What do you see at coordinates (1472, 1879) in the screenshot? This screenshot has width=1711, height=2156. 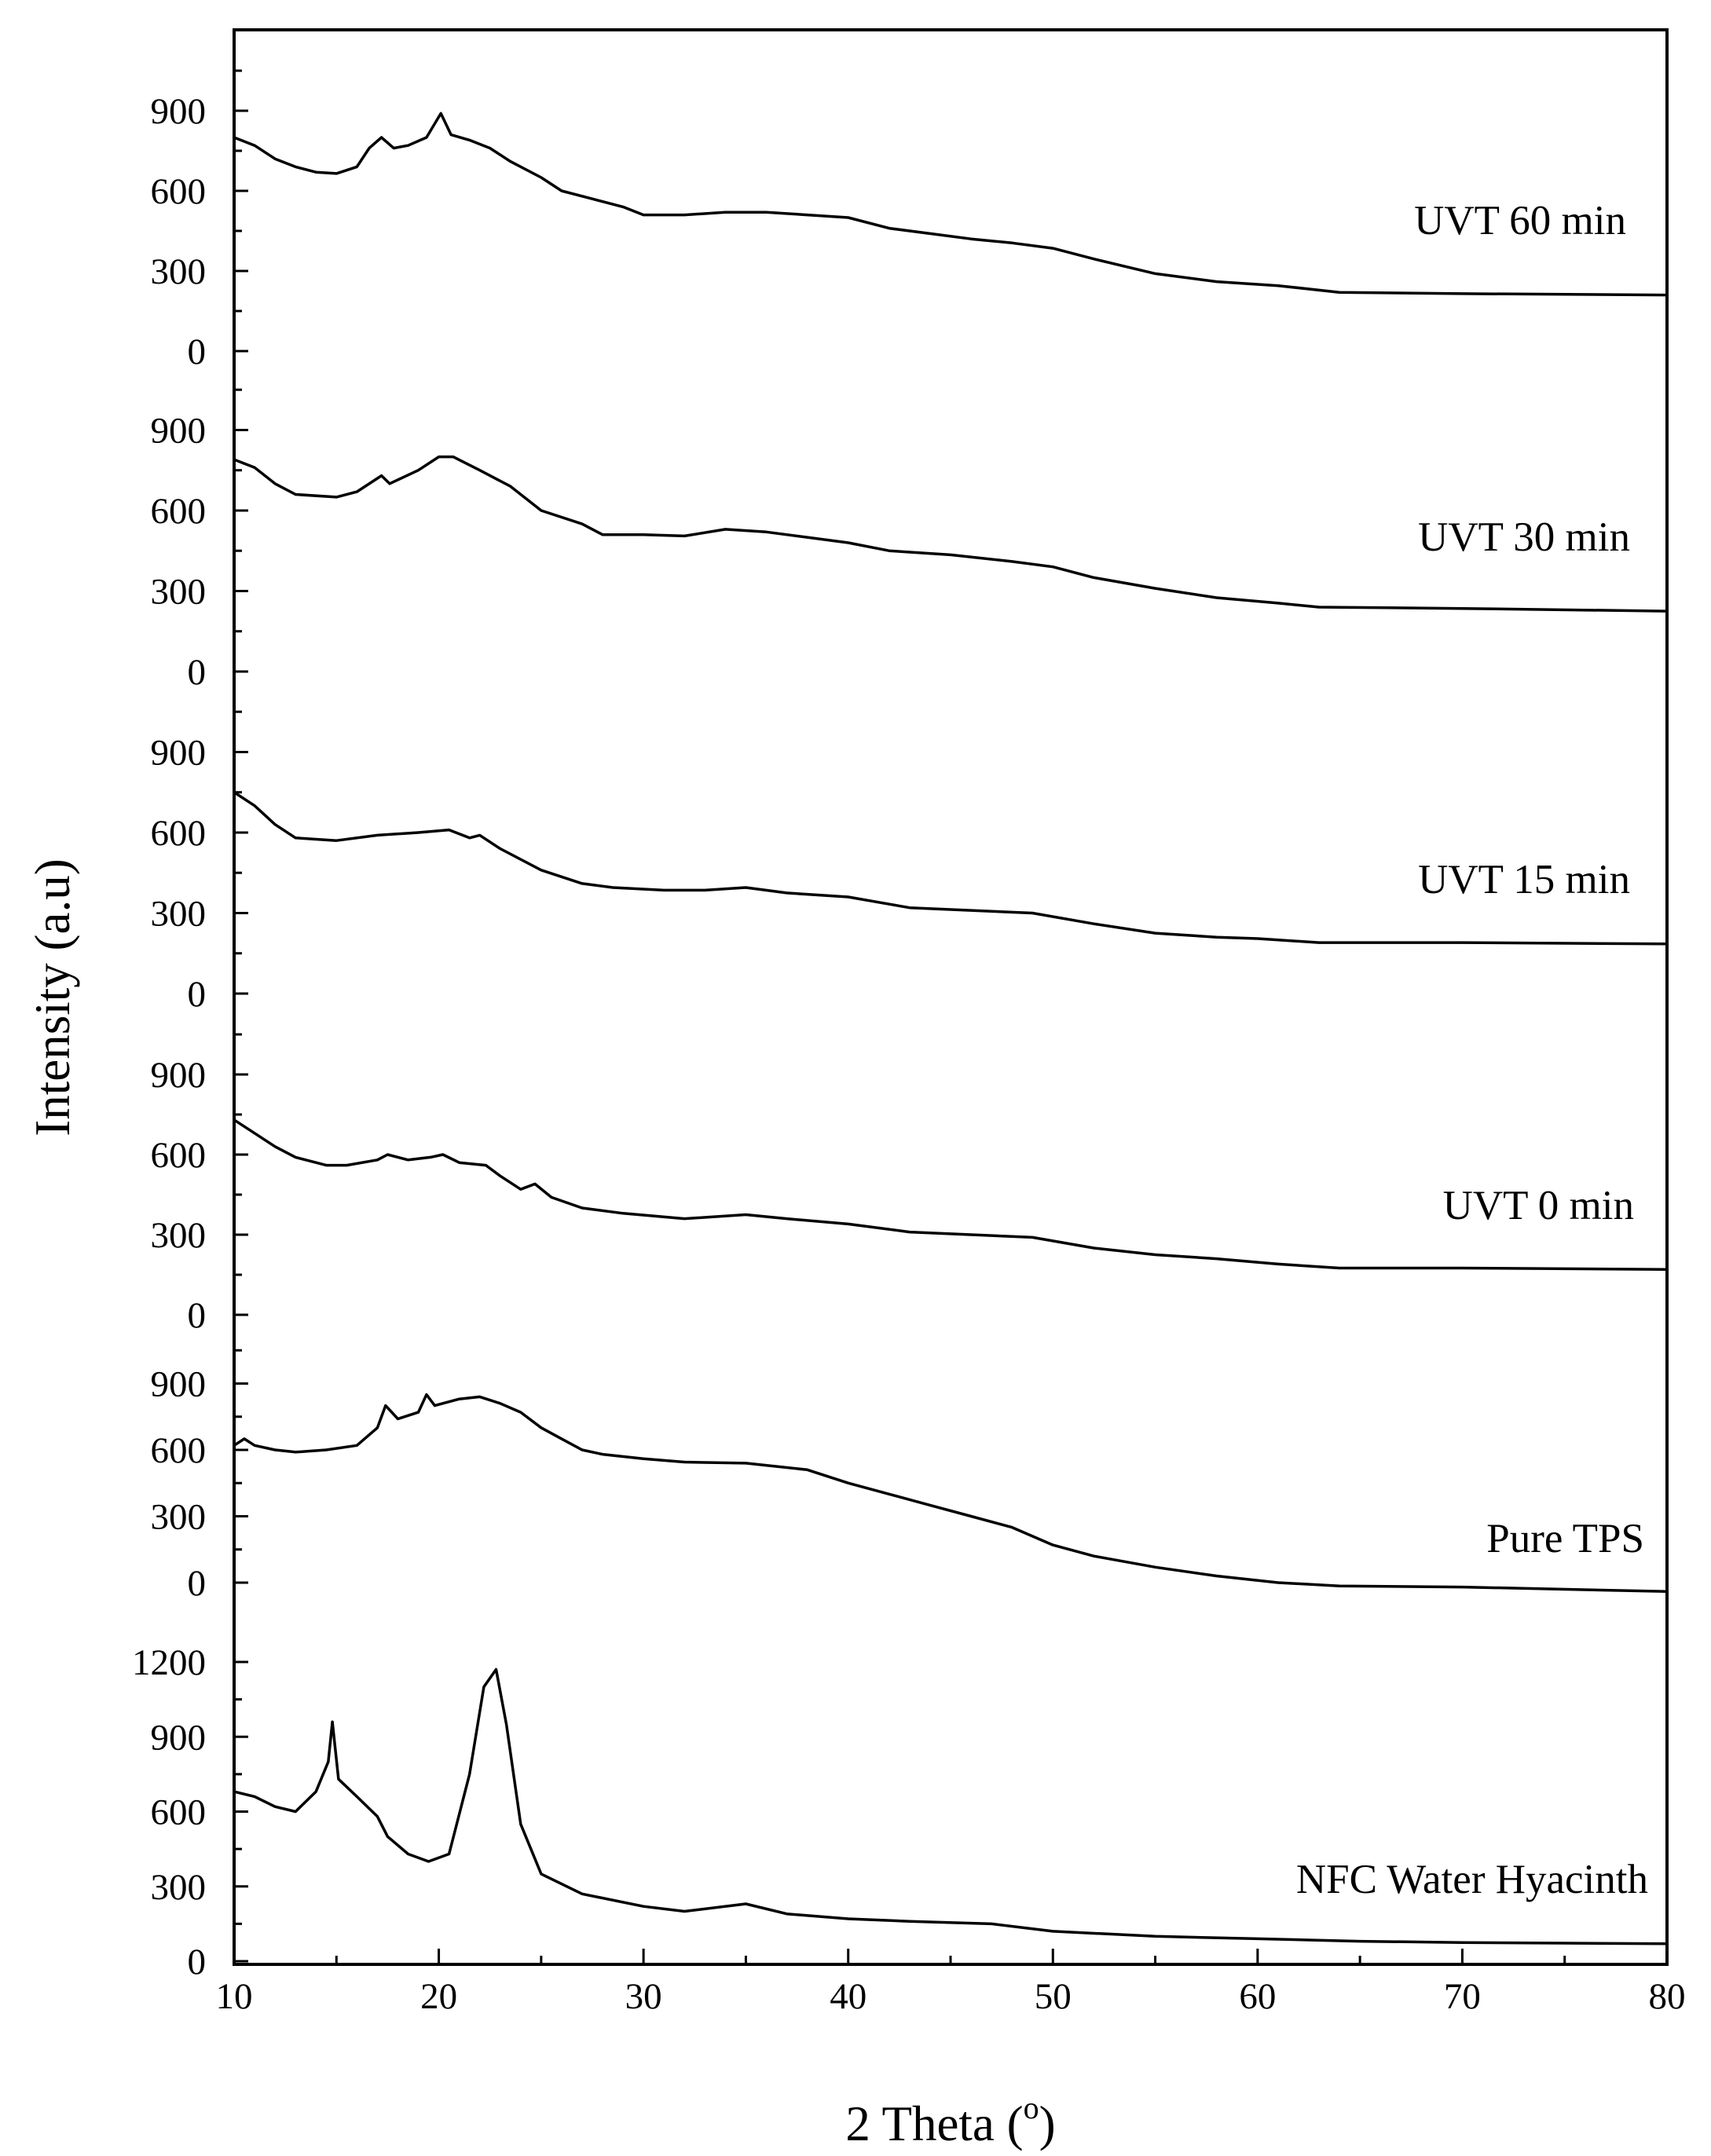 I see `series-label-nfc-water-hyacinth: NFC Water Hyacinth` at bounding box center [1472, 1879].